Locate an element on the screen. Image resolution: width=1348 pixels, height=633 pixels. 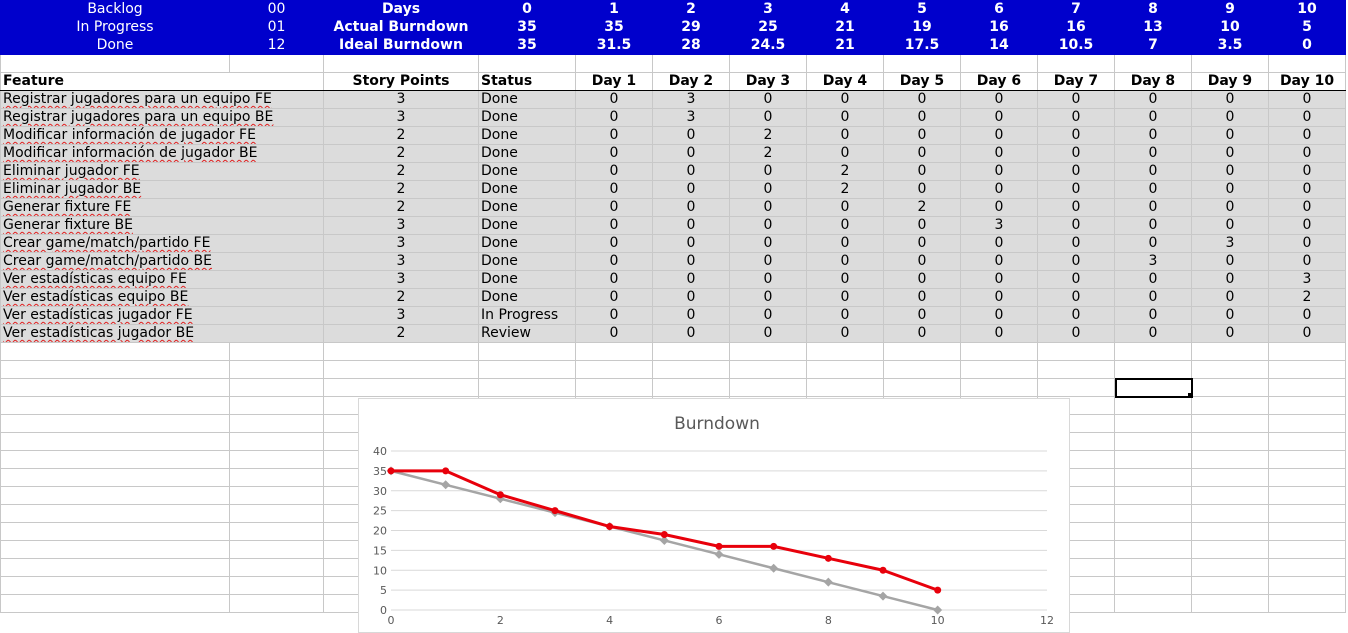
summary-value: 00 is located at coordinates (276, 9).